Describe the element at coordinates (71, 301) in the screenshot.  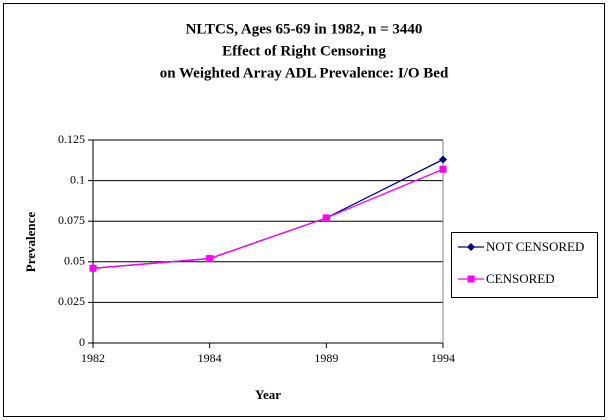
I see `y-tick-label: 0.025` at that location.